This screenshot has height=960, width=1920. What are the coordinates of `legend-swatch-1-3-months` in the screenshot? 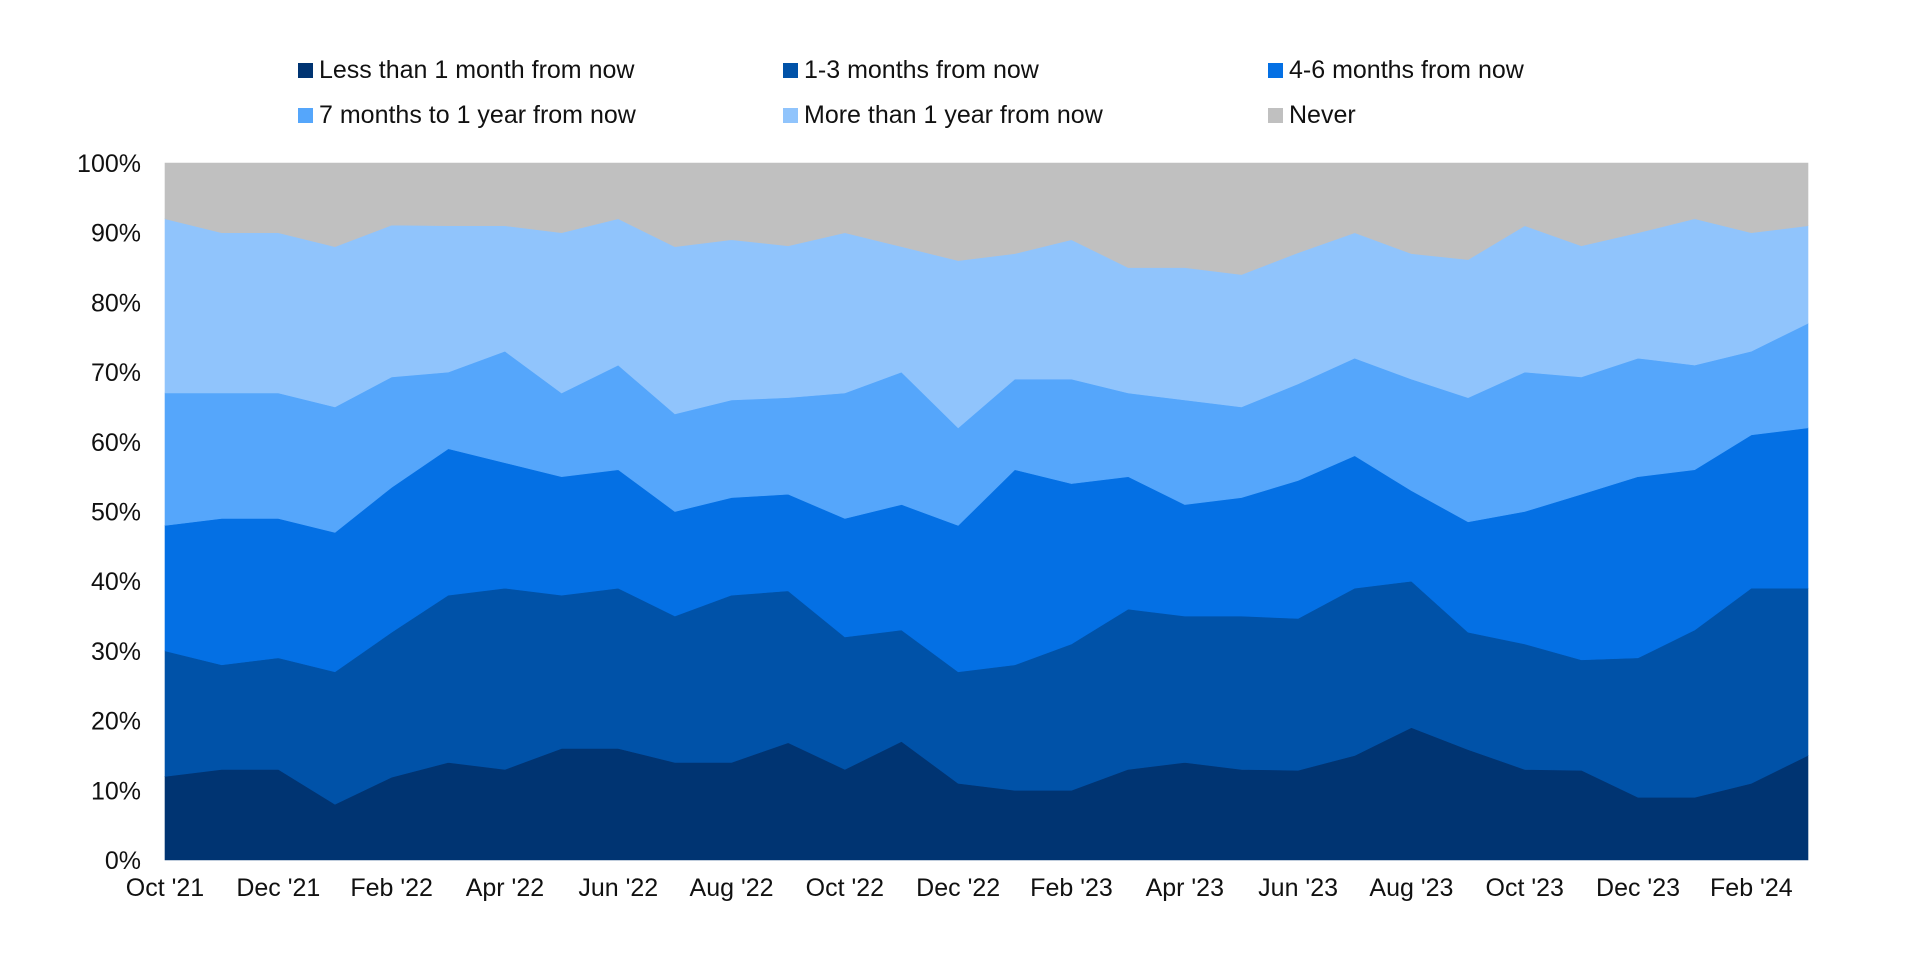 It's located at (790, 70).